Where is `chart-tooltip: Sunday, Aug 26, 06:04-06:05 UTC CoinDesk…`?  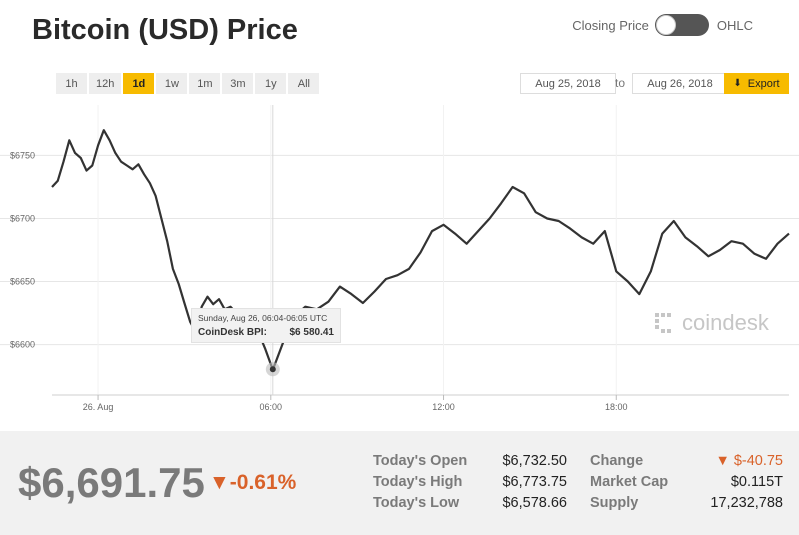 chart-tooltip: Sunday, Aug 26, 06:04-06:05 UTC CoinDesk… is located at coordinates (266, 325).